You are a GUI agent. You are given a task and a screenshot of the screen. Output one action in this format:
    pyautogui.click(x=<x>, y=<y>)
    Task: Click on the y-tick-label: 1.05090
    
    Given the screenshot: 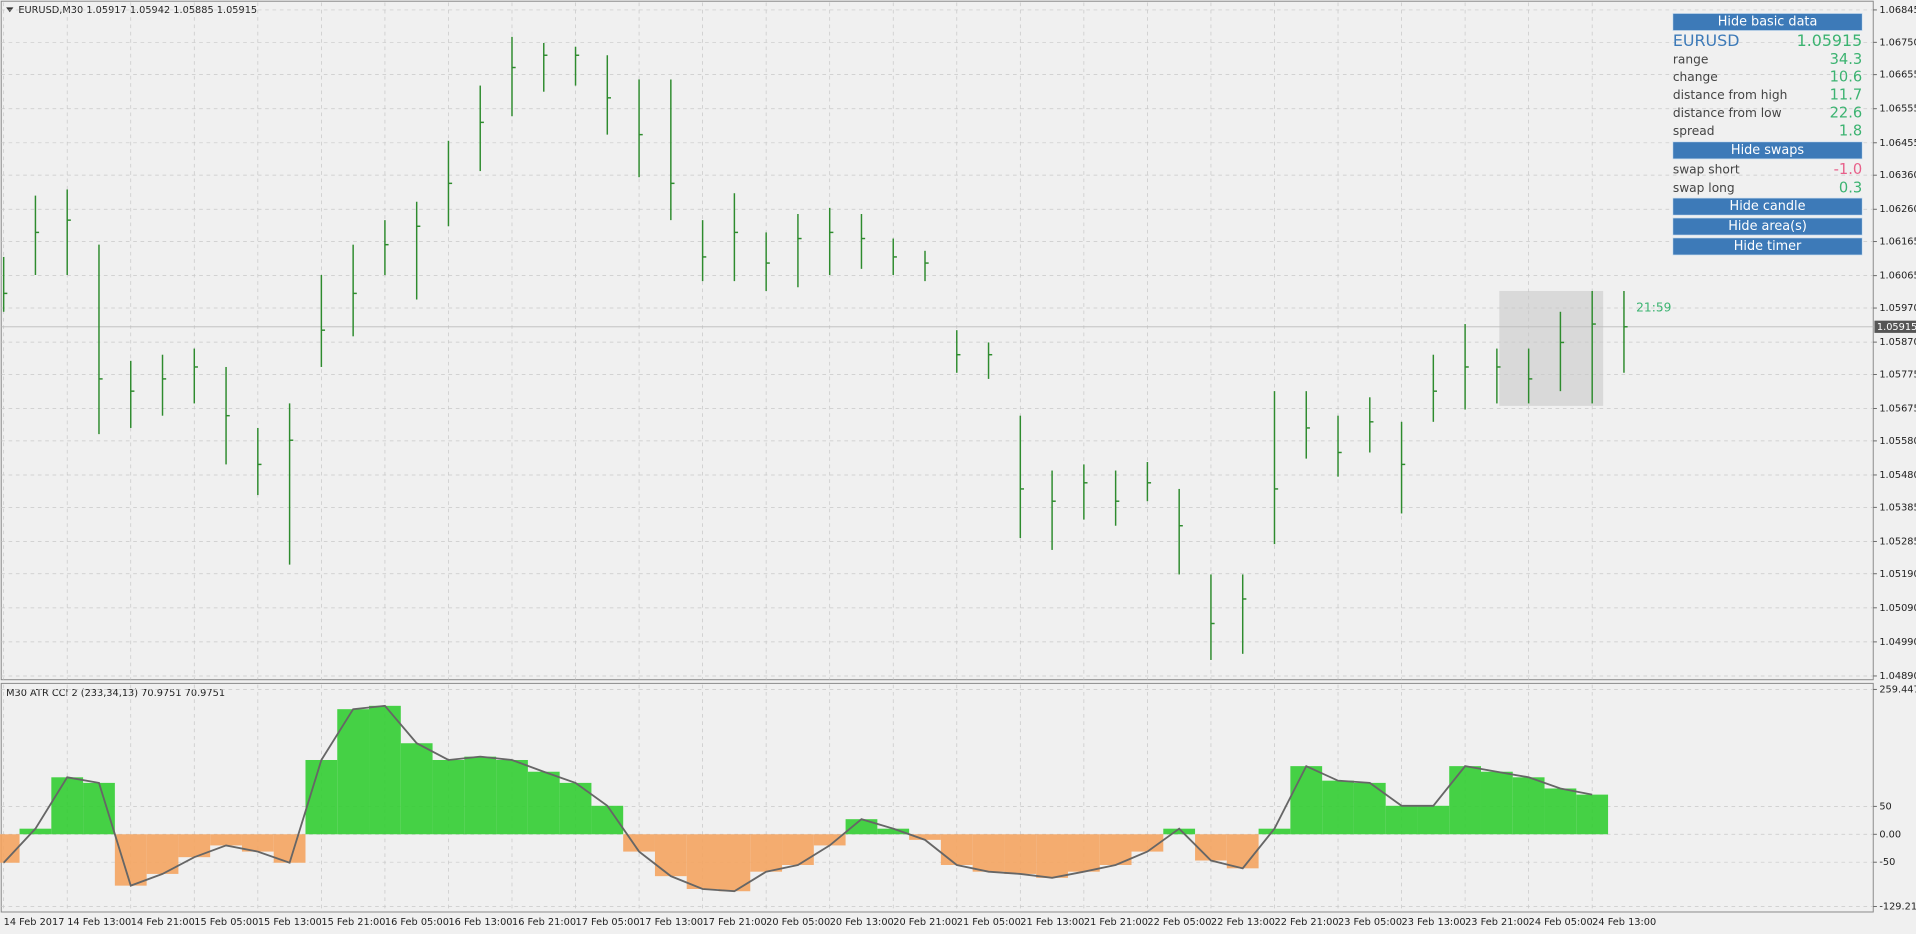 What is the action you would take?
    pyautogui.click(x=1897, y=608)
    